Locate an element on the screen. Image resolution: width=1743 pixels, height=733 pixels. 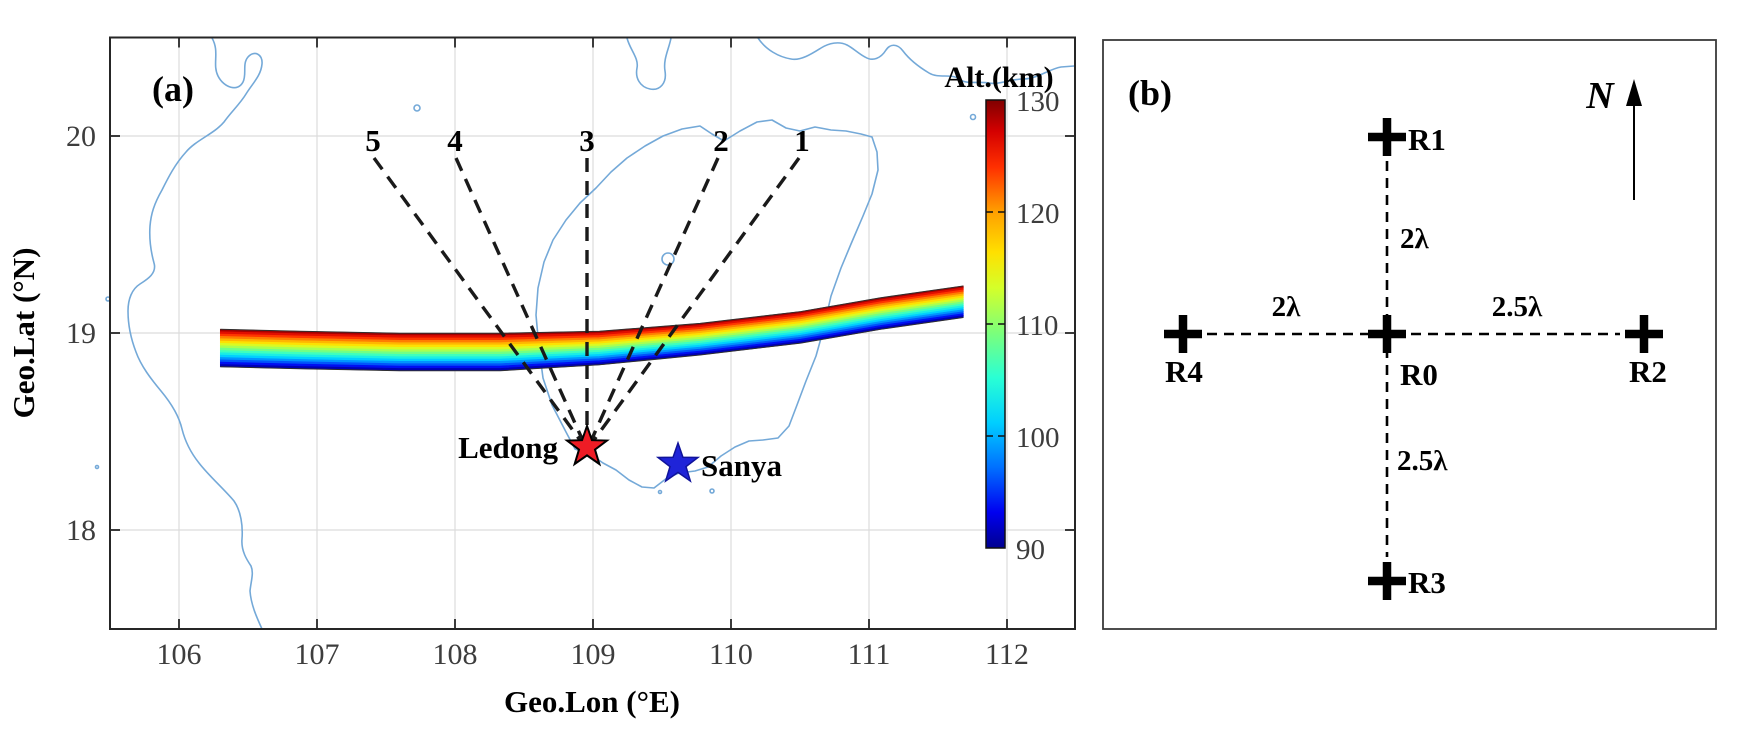
spacing-r0-r4: 2λ is located at coordinates (1287, 307).